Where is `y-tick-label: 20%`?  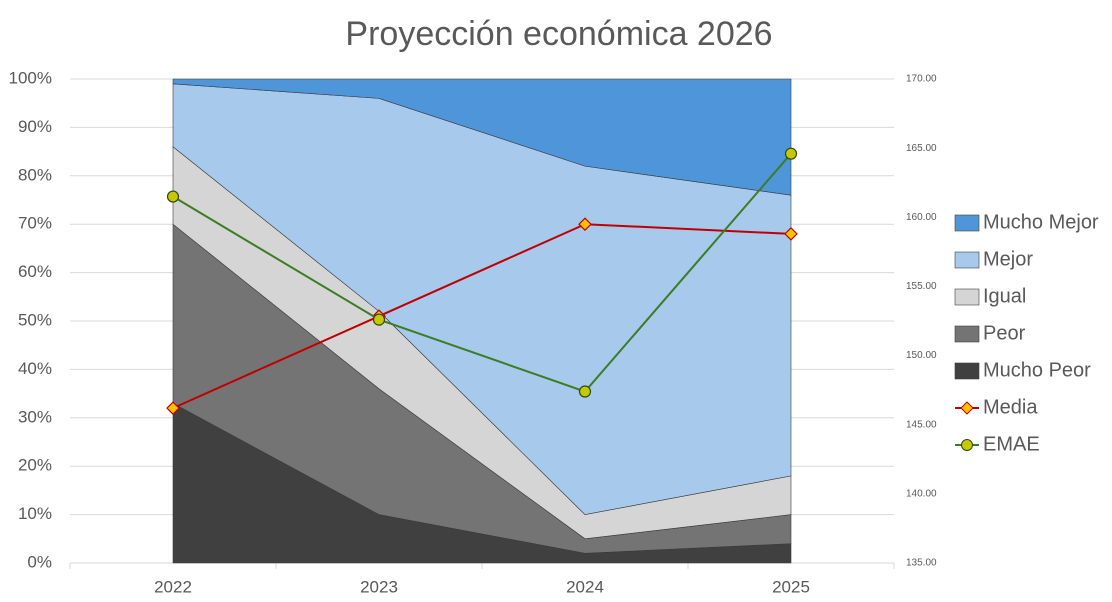
y-tick-label: 20% is located at coordinates (35, 465).